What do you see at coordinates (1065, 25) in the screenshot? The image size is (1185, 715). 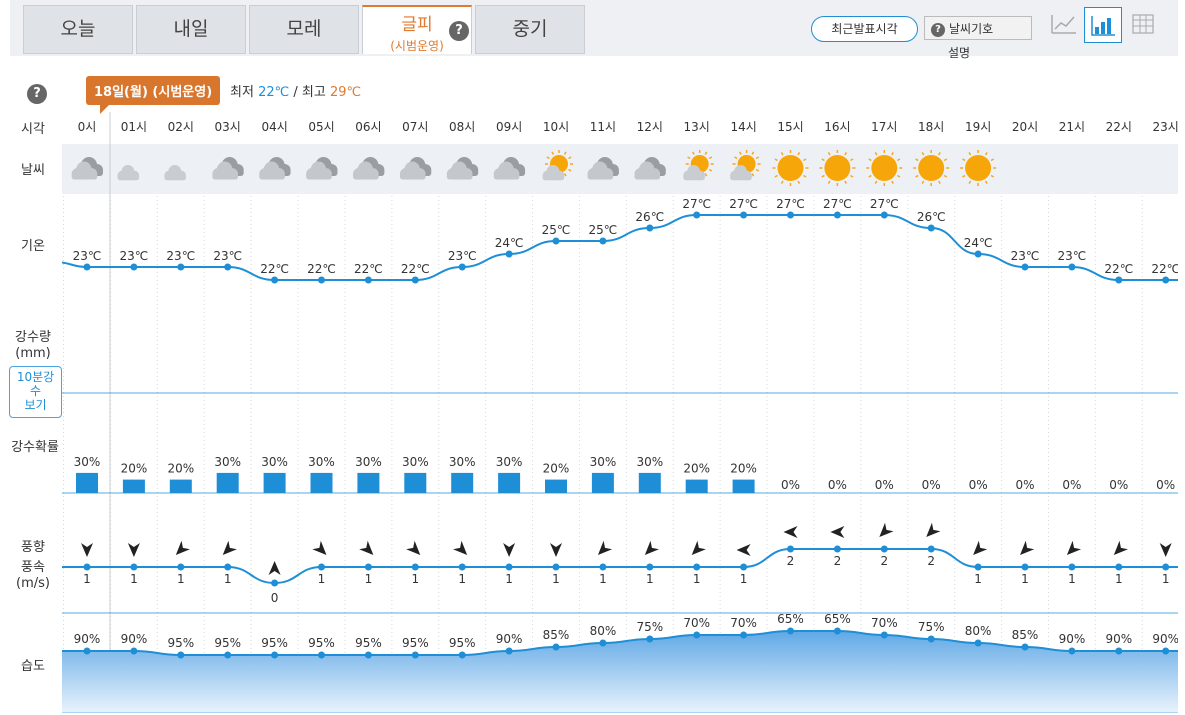 I see `line-chart-view-button` at bounding box center [1065, 25].